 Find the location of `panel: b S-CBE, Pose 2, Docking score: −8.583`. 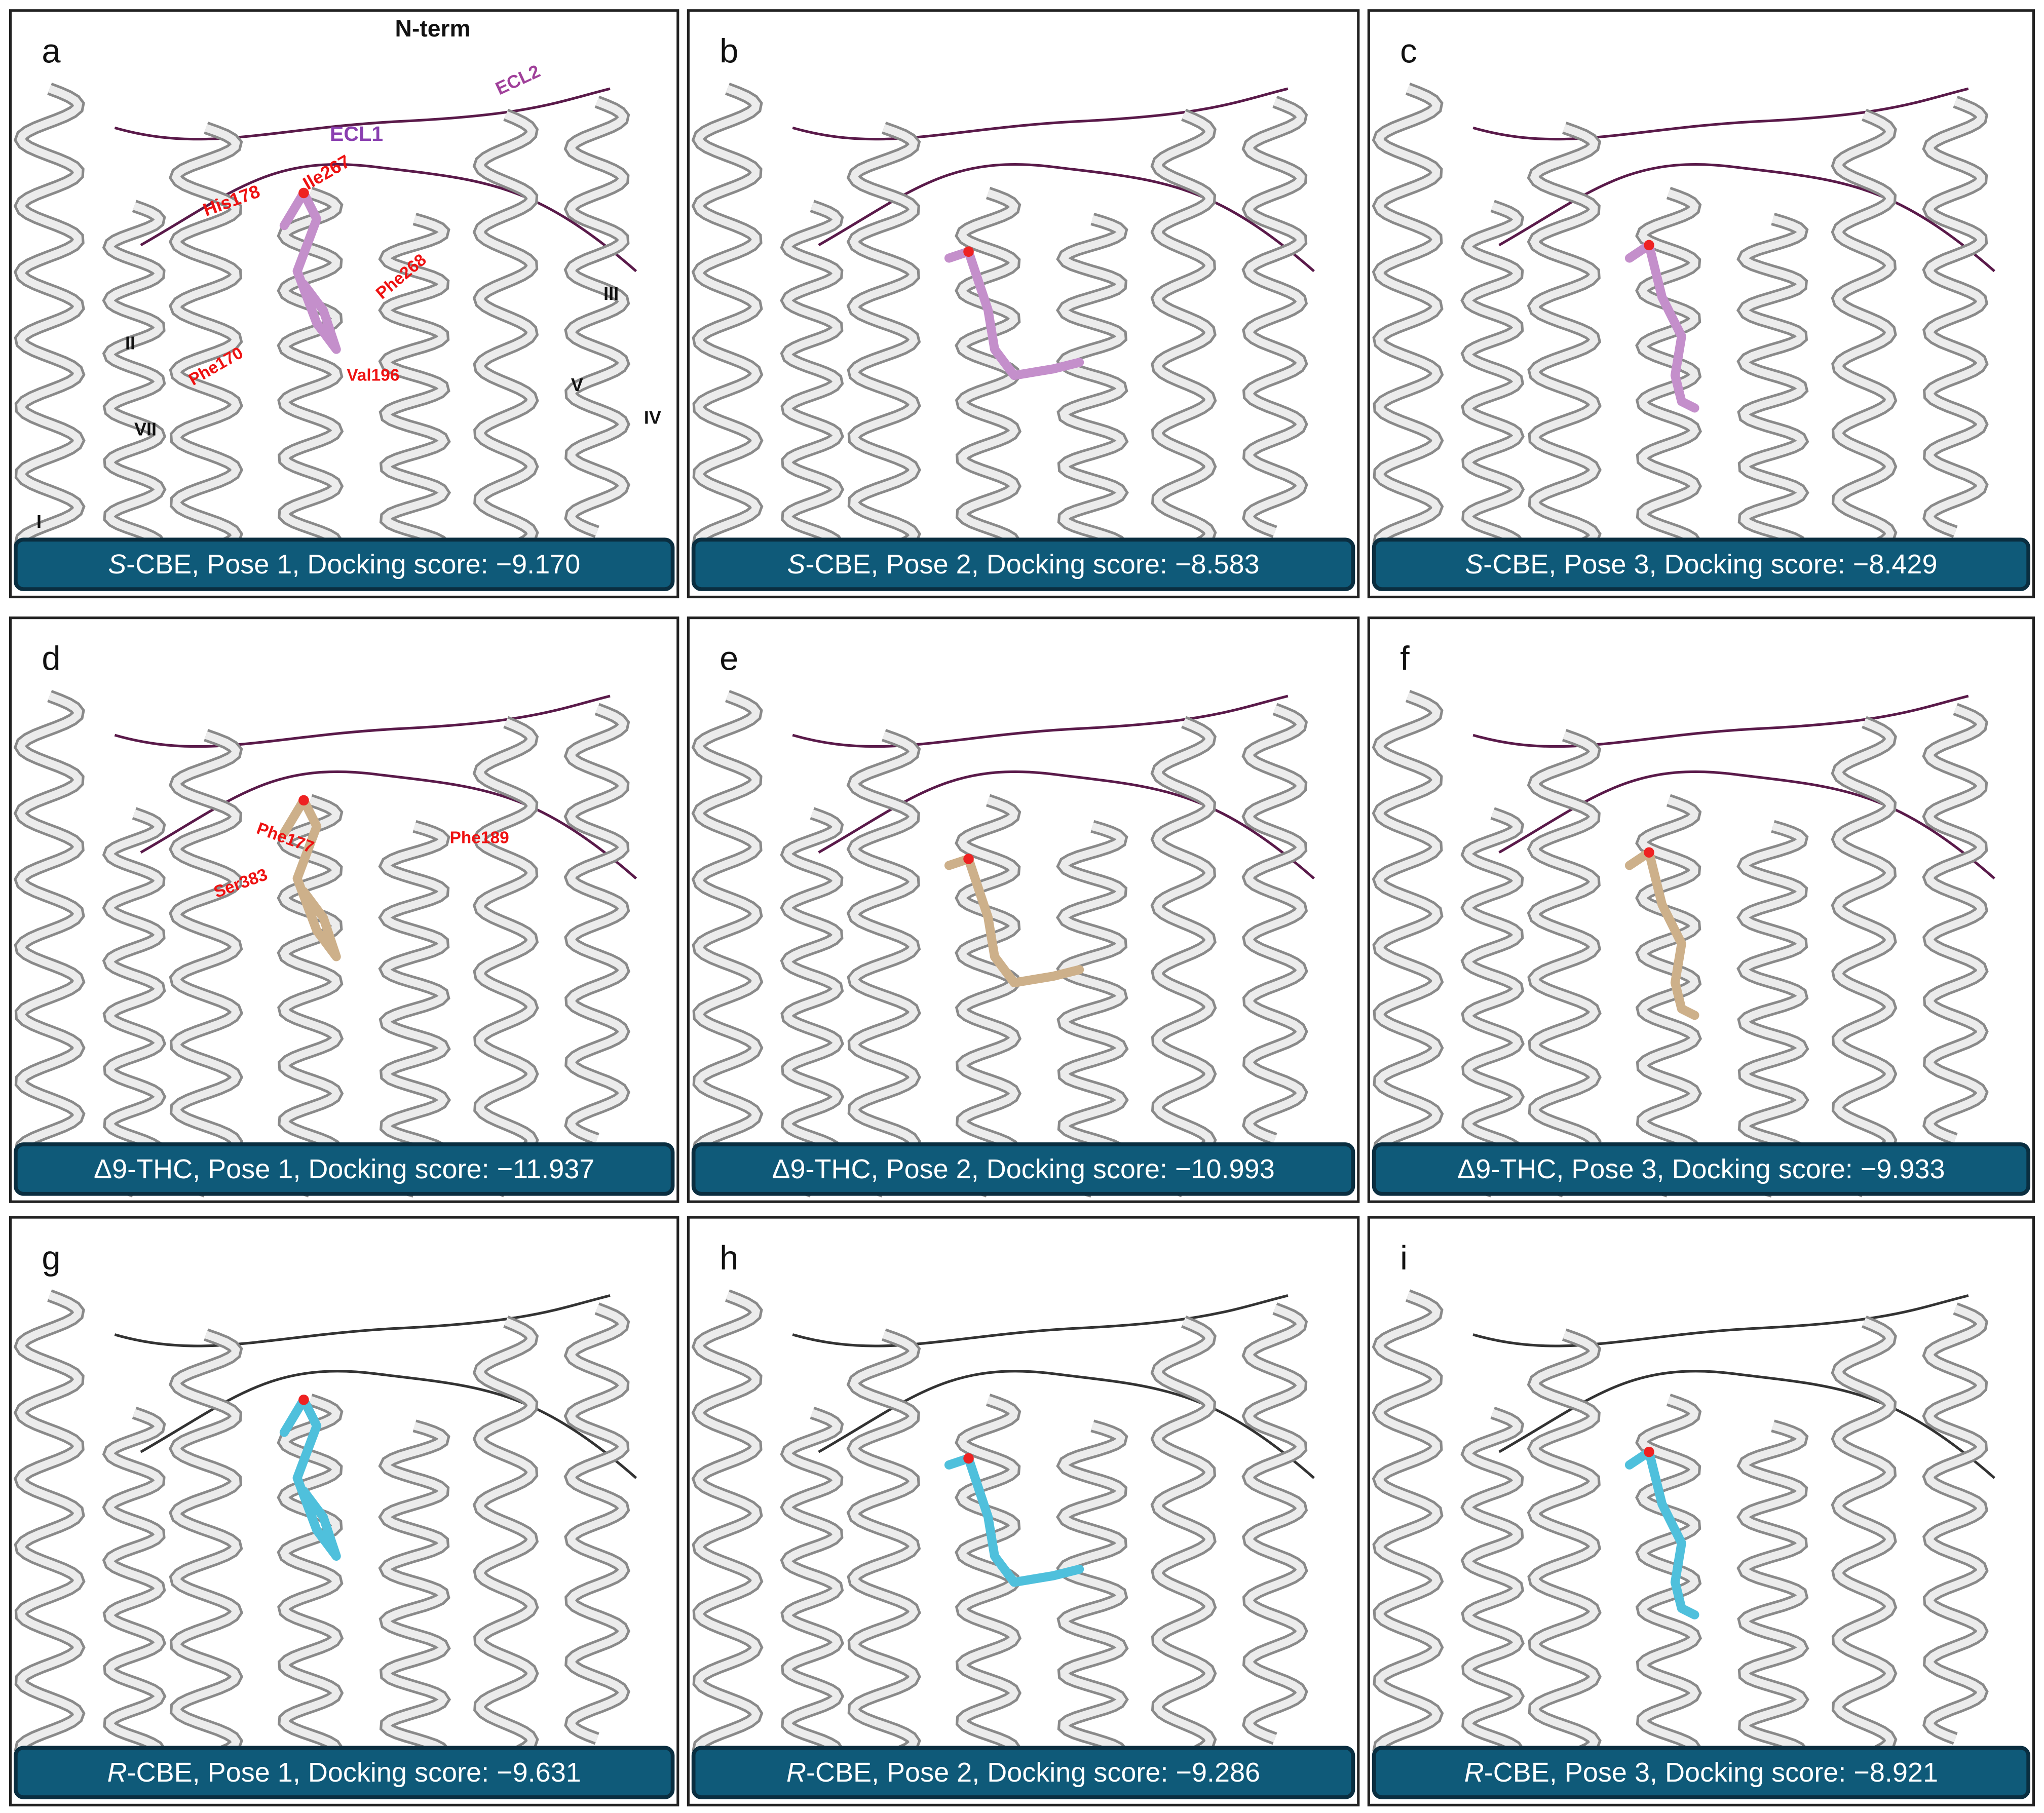

panel: b S-CBE, Pose 2, Docking score: −8.583 is located at coordinates (1024, 304).